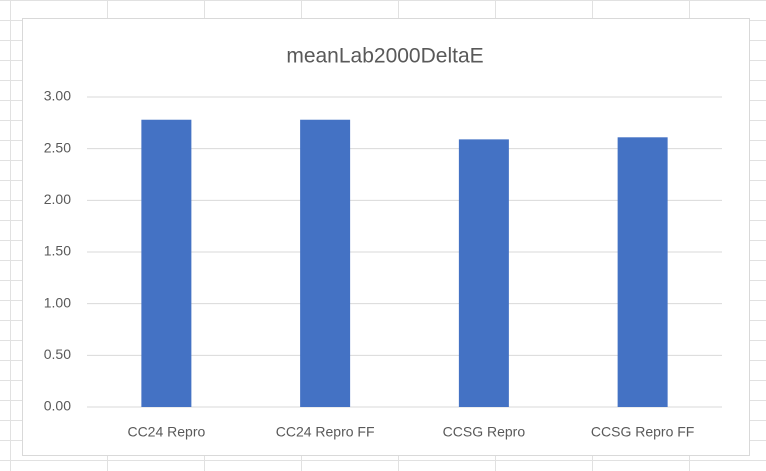 The height and width of the screenshot is (471, 766). What do you see at coordinates (384, 56) in the screenshot?
I see `chart-title: meanLab2000DeltaE` at bounding box center [384, 56].